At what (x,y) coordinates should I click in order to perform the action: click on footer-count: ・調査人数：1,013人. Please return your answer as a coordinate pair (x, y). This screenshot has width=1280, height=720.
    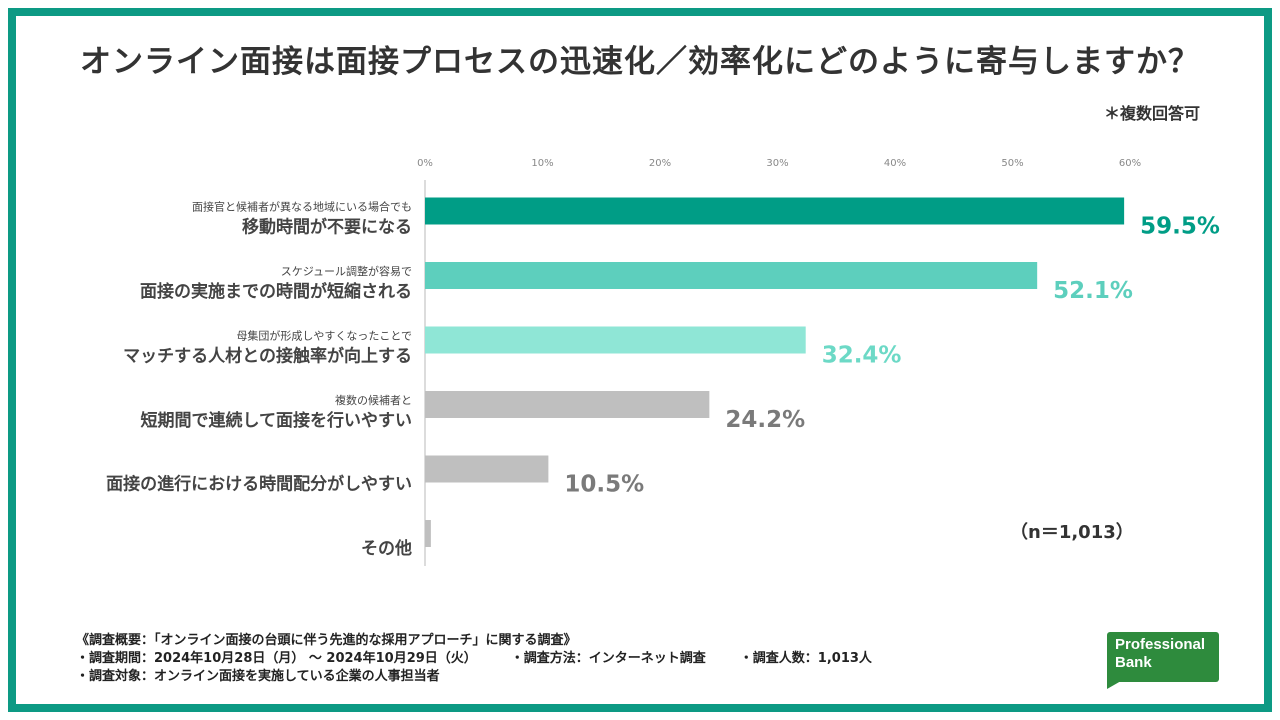
    Looking at the image, I should click on (805, 658).